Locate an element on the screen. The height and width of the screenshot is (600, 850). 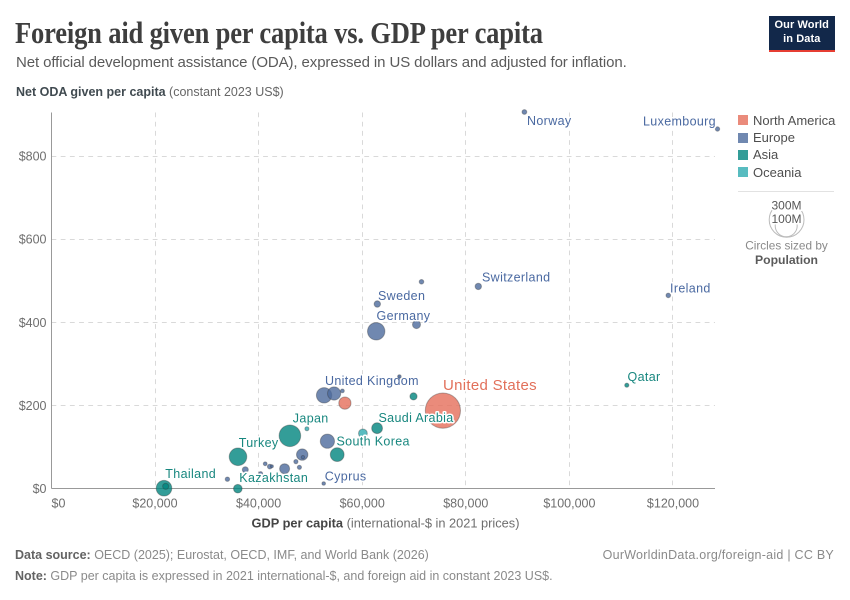
svg-text: $120,000 is located at coordinates (673, 504).